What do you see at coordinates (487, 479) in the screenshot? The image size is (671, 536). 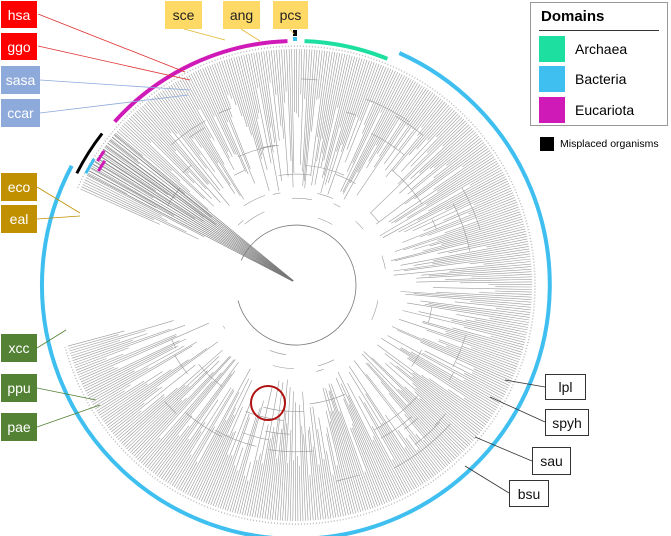 I see `bsu-connector` at bounding box center [487, 479].